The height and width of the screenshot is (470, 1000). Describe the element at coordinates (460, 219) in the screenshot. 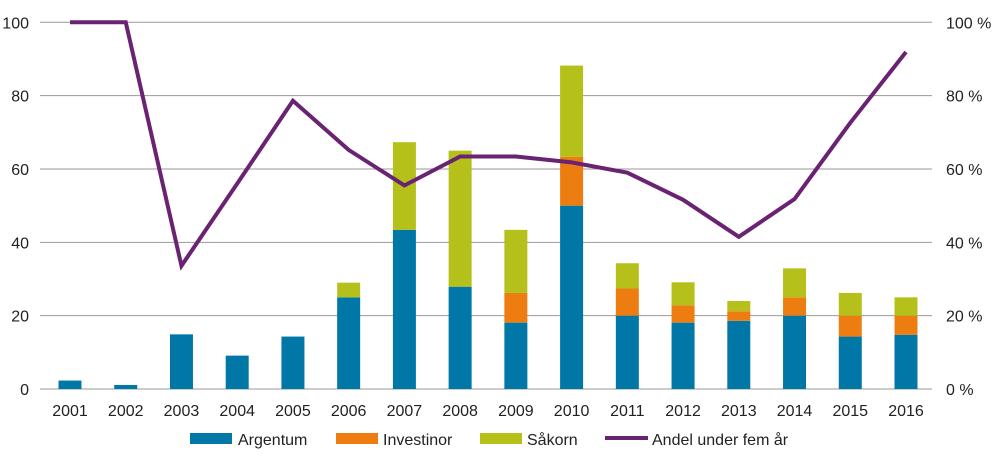

I see `bar-skorn-2008` at that location.